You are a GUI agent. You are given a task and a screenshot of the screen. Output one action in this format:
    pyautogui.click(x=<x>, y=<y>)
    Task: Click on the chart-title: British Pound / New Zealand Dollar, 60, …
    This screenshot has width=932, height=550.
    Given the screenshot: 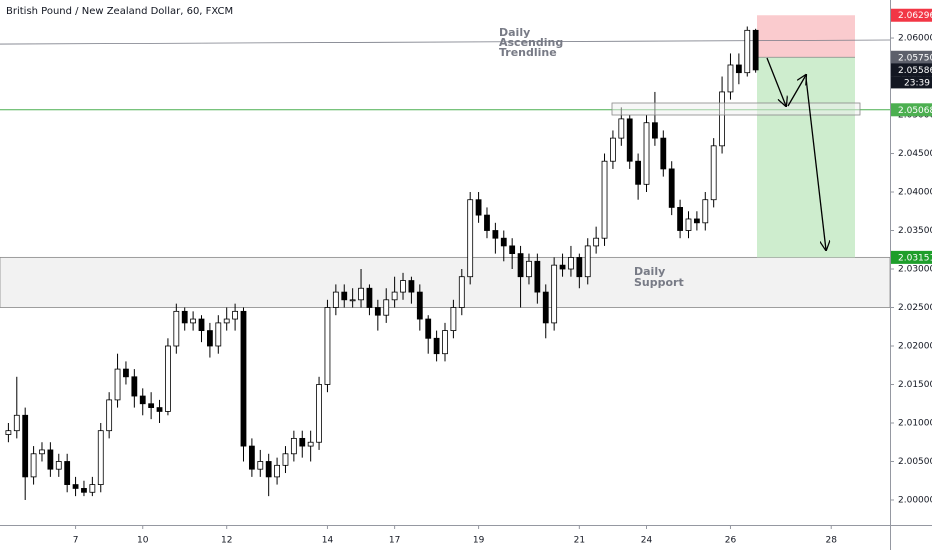 What is the action you would take?
    pyautogui.click(x=119, y=11)
    